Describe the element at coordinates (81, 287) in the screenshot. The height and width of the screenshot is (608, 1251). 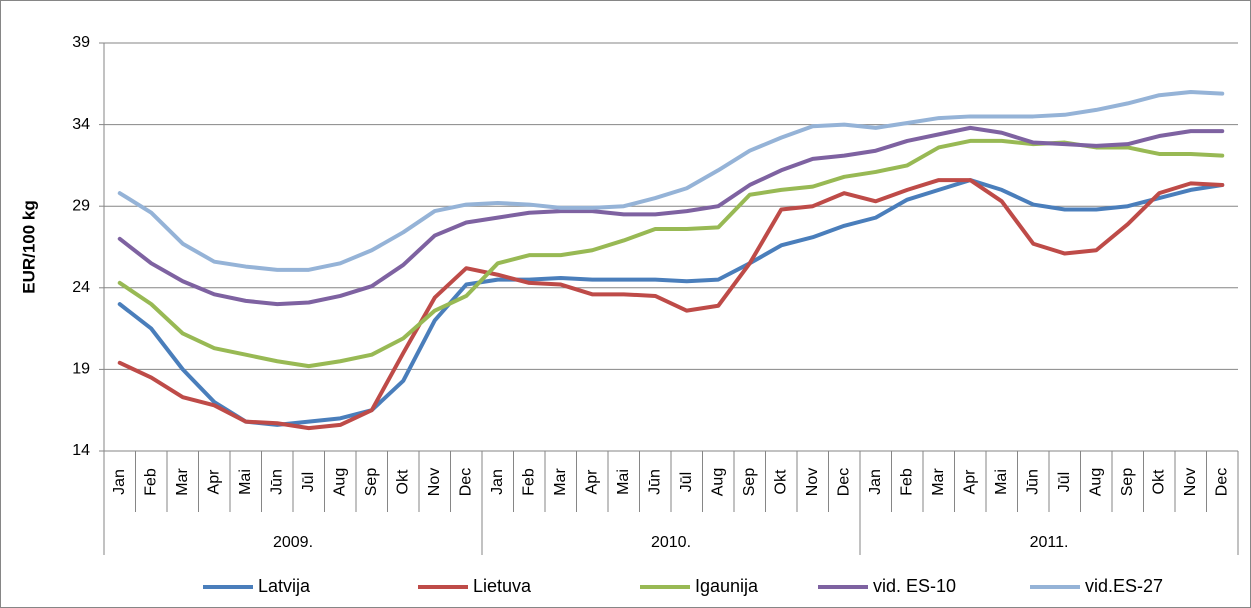
I see `y-tick-label: 24` at that location.